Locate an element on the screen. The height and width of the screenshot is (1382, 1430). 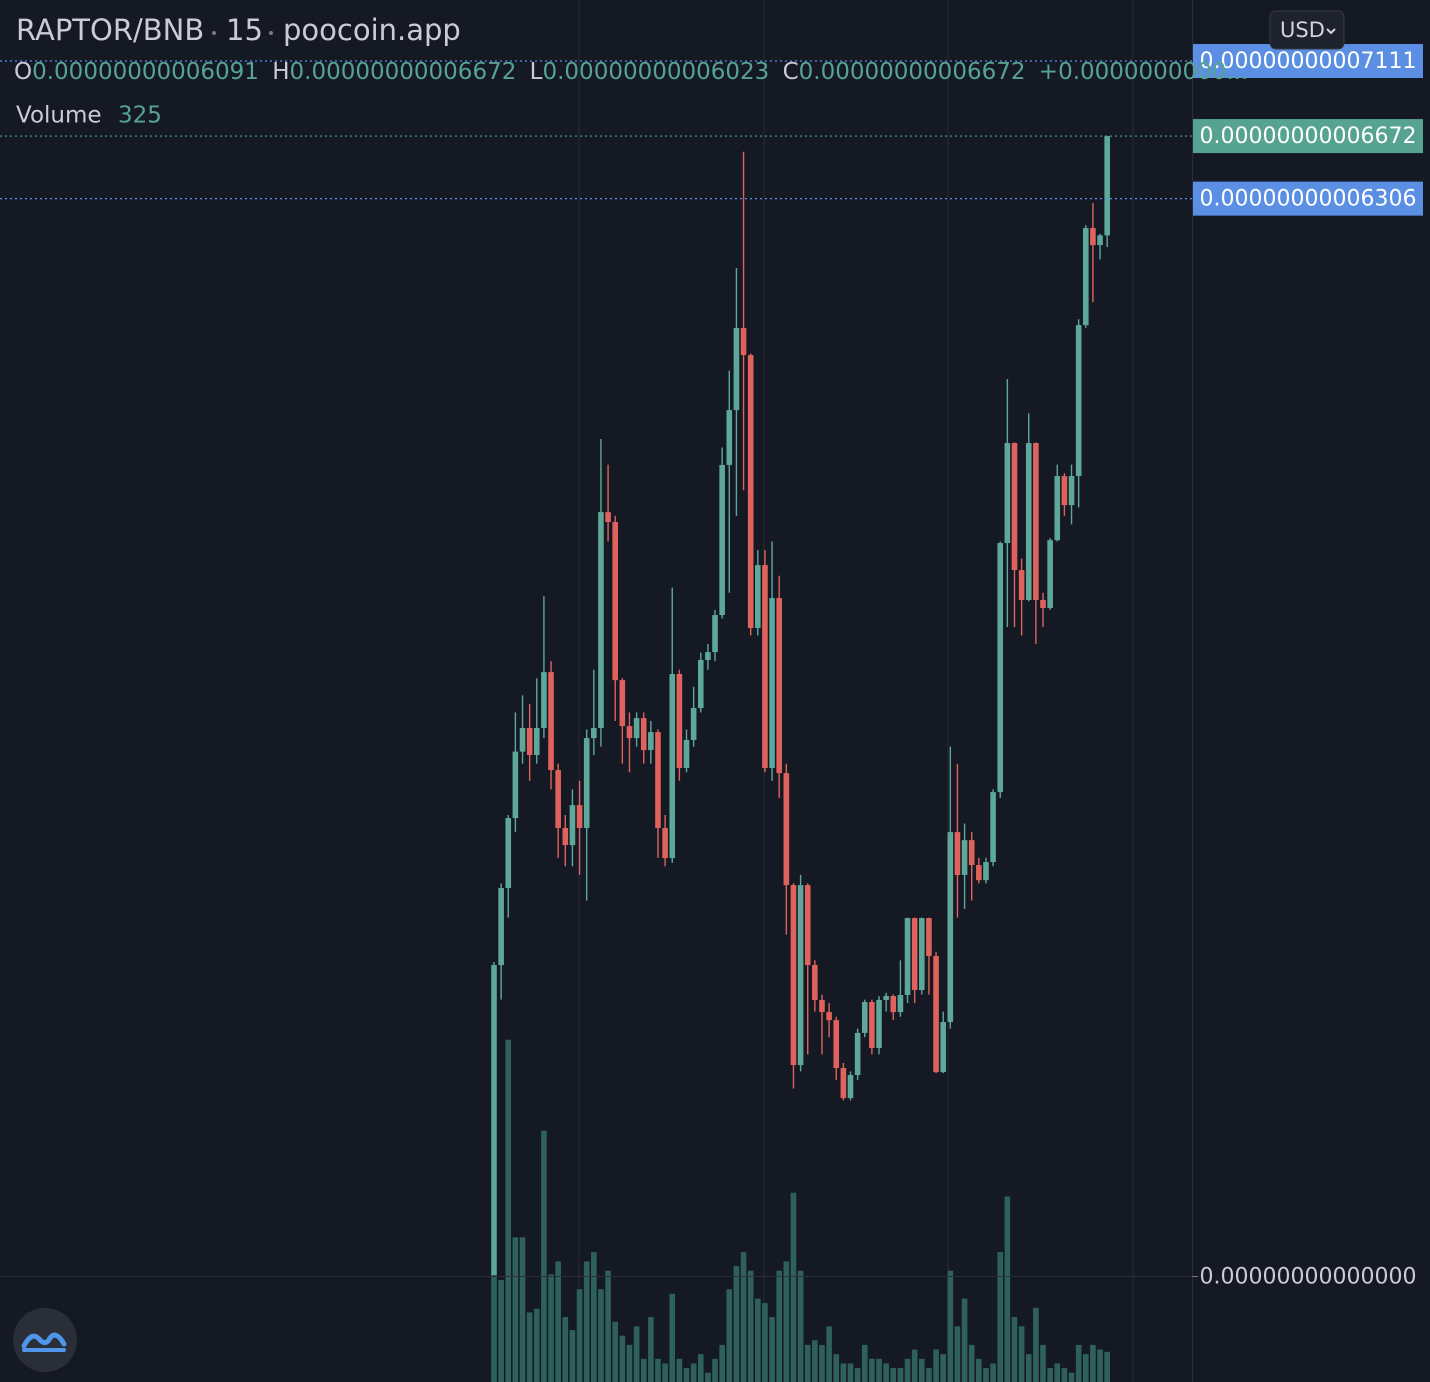
currency-button-bg is located at coordinates (1307, 30).